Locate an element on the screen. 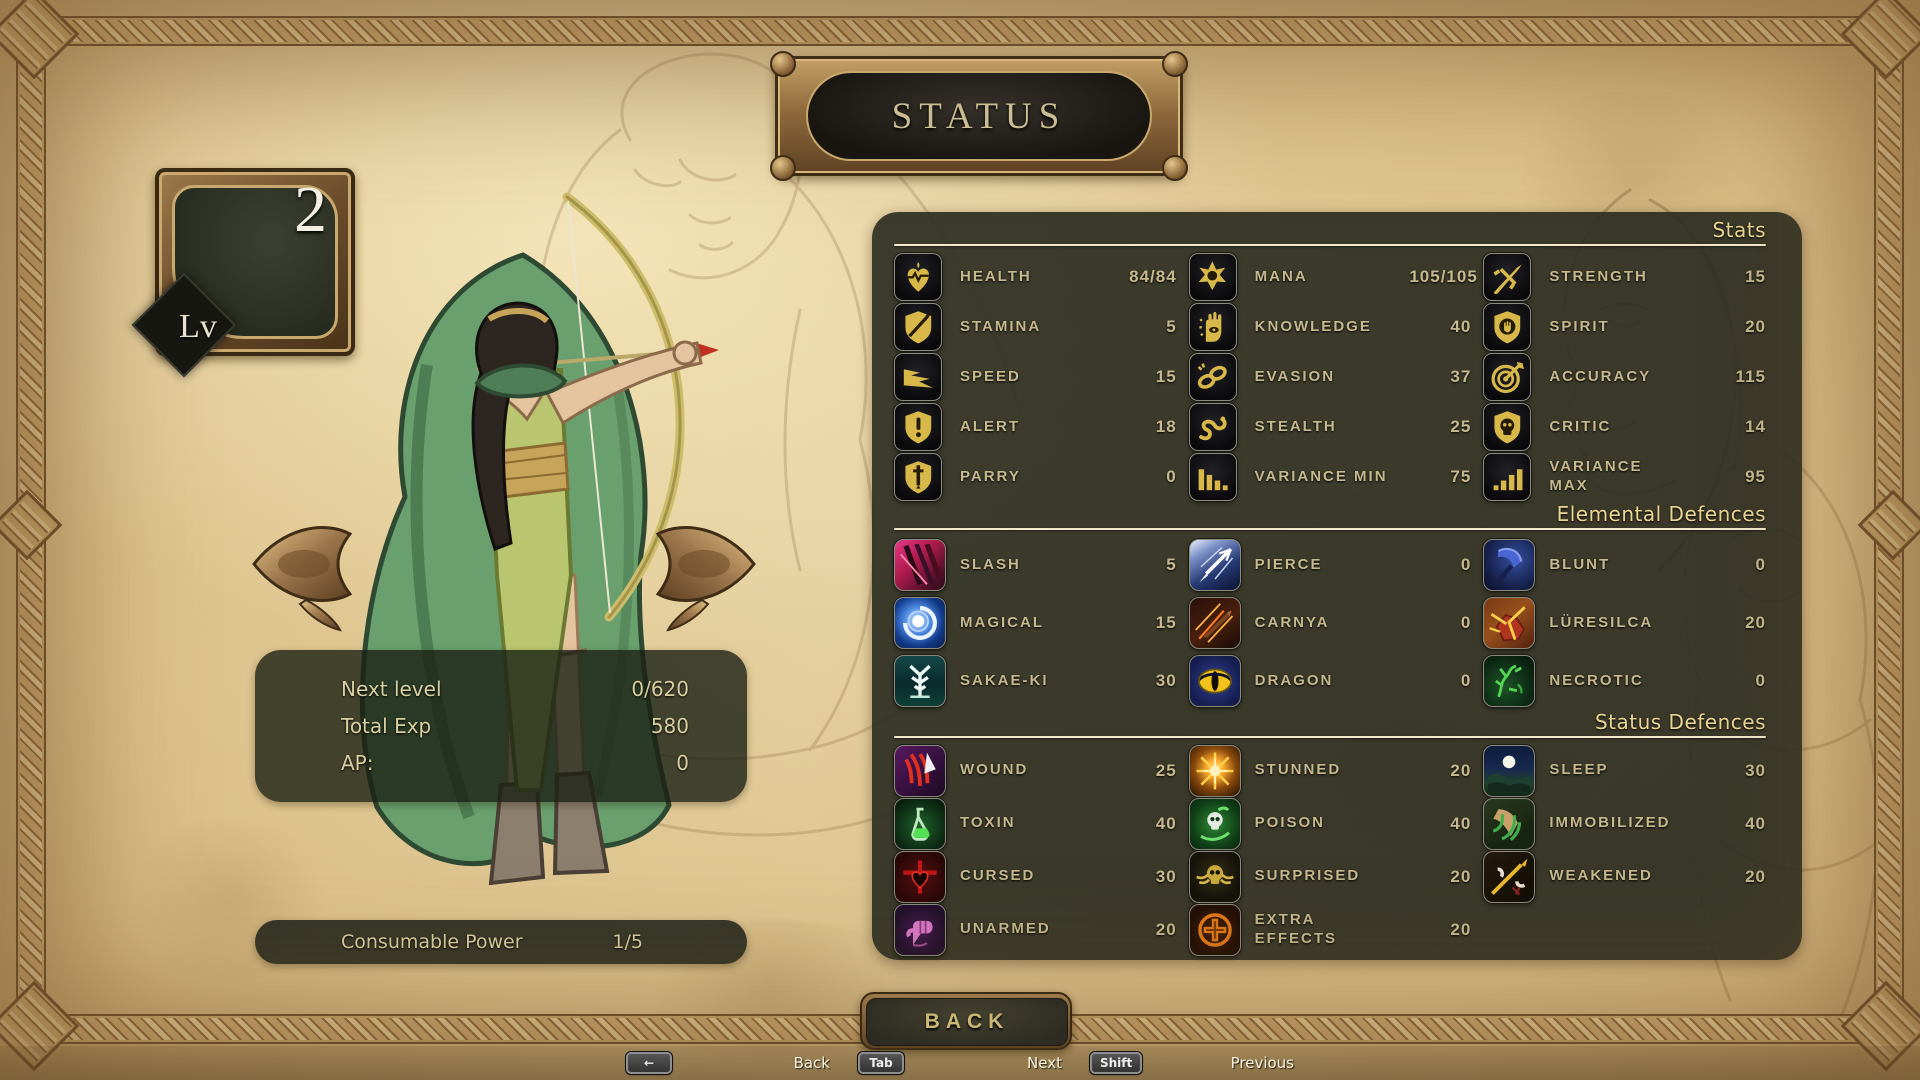  stat-label: EVASION is located at coordinates (1295, 376).